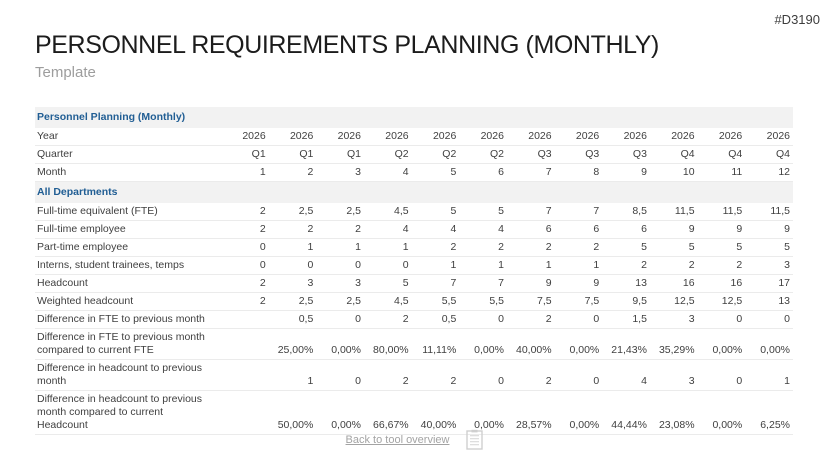  What do you see at coordinates (128, 319) in the screenshot?
I see `row-label: Difference in FTE to previous month` at bounding box center [128, 319].